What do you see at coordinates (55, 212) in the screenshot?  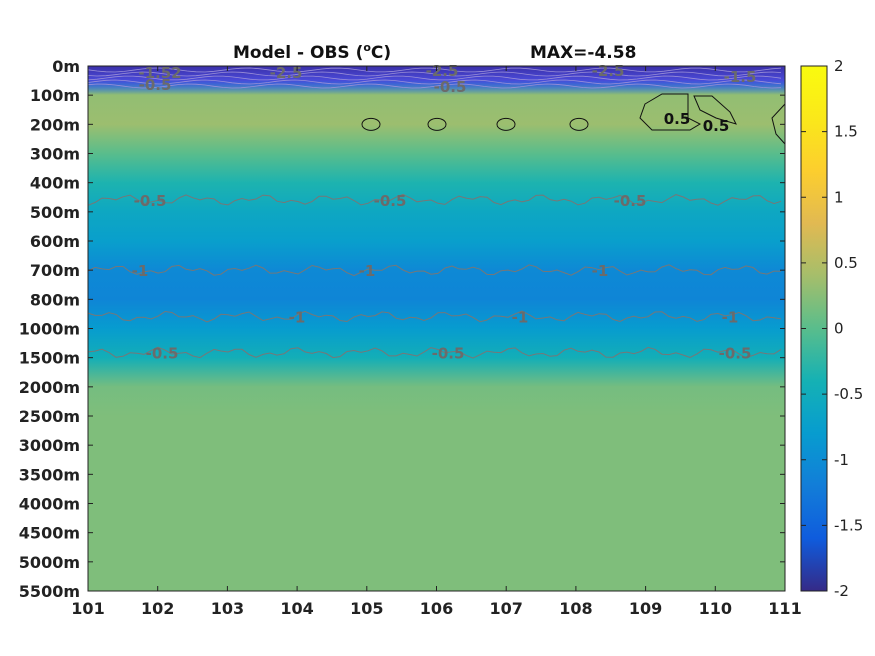 I see `y-tick-label: 500m` at bounding box center [55, 212].